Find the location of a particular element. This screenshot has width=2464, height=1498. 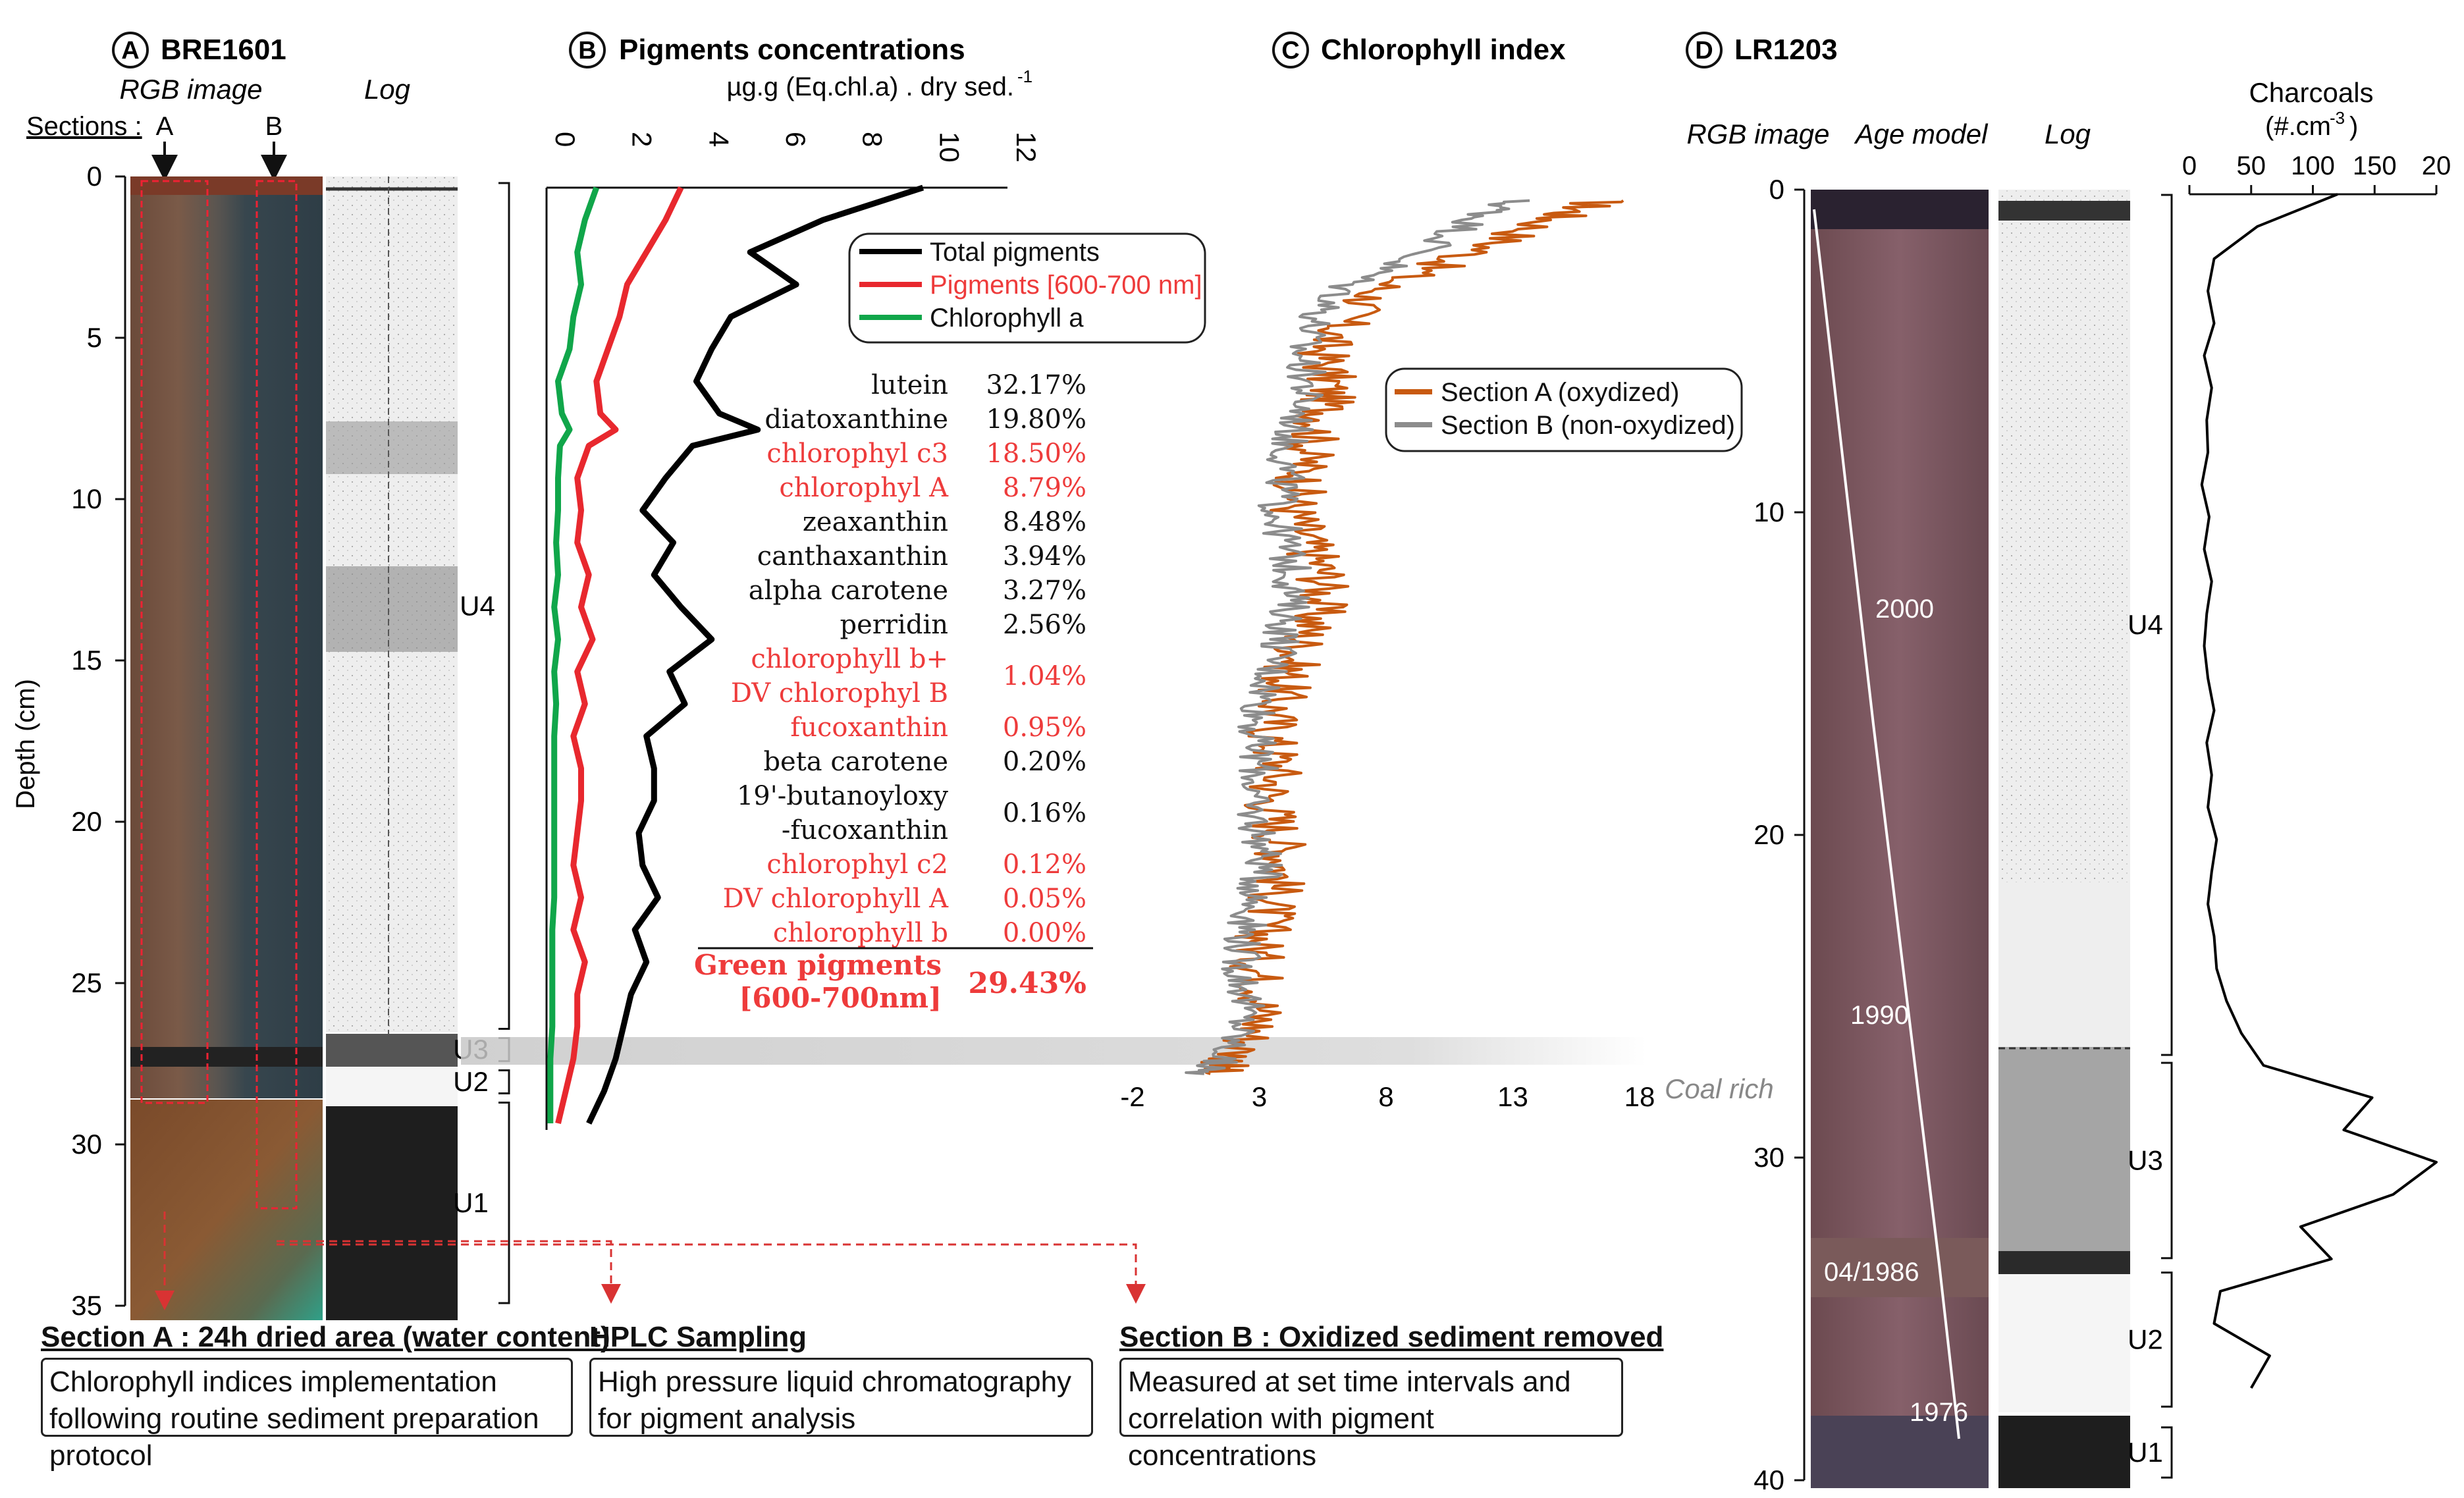

legend-label: Section B (non-oxydized) is located at coordinates (1588, 425).